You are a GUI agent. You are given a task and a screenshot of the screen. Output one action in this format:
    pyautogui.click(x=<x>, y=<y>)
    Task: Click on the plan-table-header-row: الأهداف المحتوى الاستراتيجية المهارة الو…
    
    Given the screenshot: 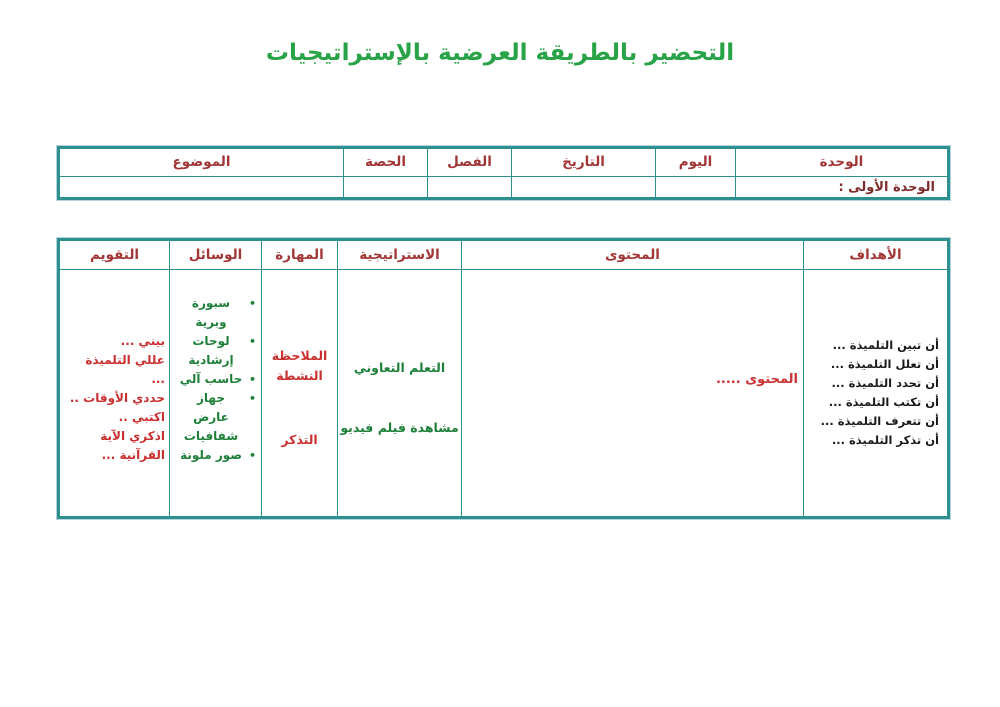 What is the action you would take?
    pyautogui.click(x=503, y=255)
    